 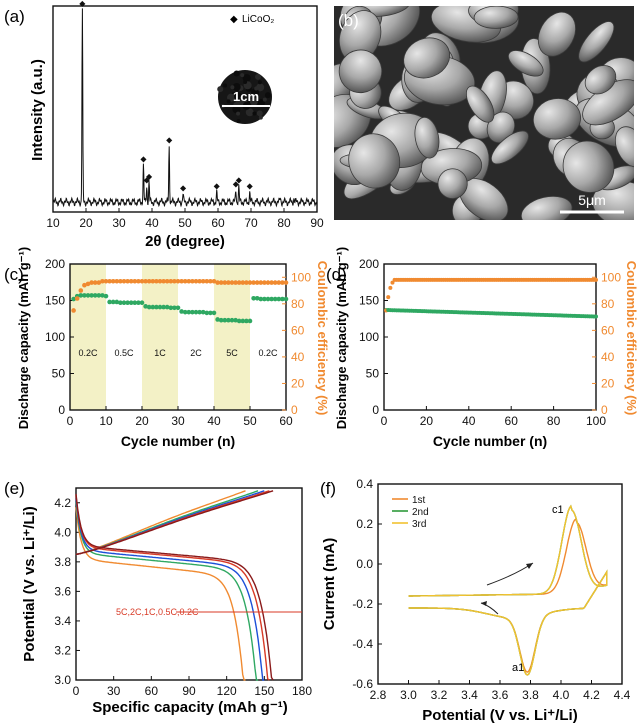 What do you see at coordinates (251, 223) in the screenshot?
I see `xrd-x-tick-label: 70` at bounding box center [251, 223].